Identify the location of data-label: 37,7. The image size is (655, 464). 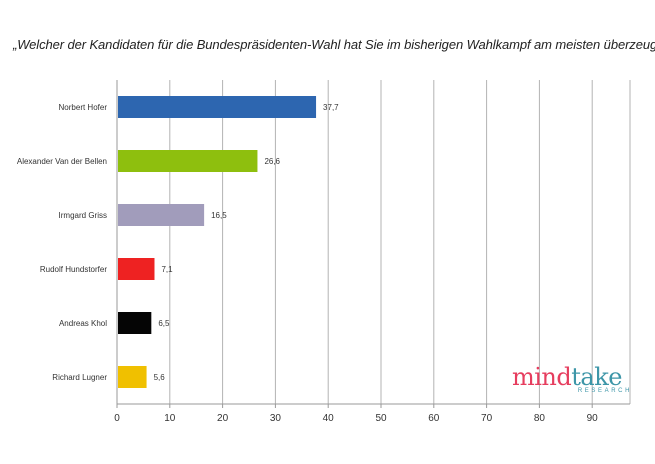
(331, 107).